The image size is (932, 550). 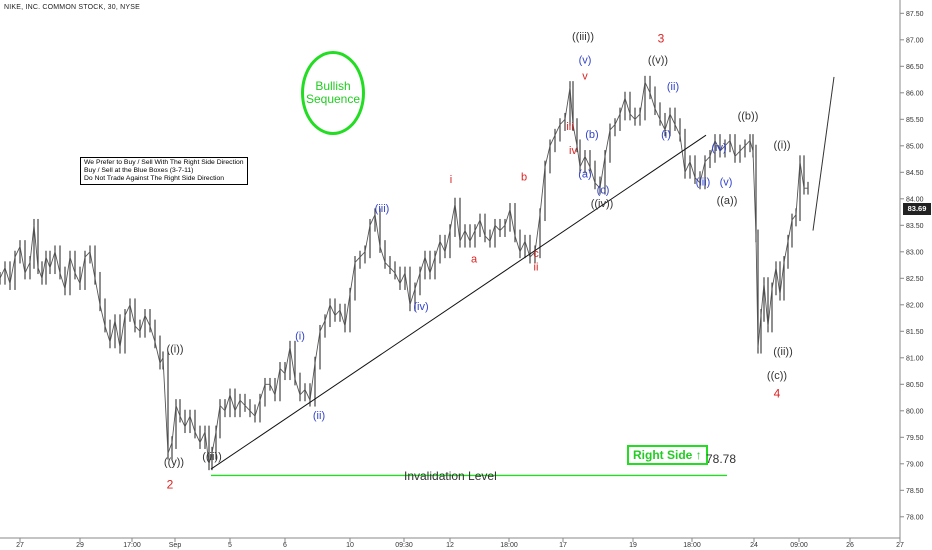 I want to click on y-tick-label: 78.00, so click(x=915, y=517).